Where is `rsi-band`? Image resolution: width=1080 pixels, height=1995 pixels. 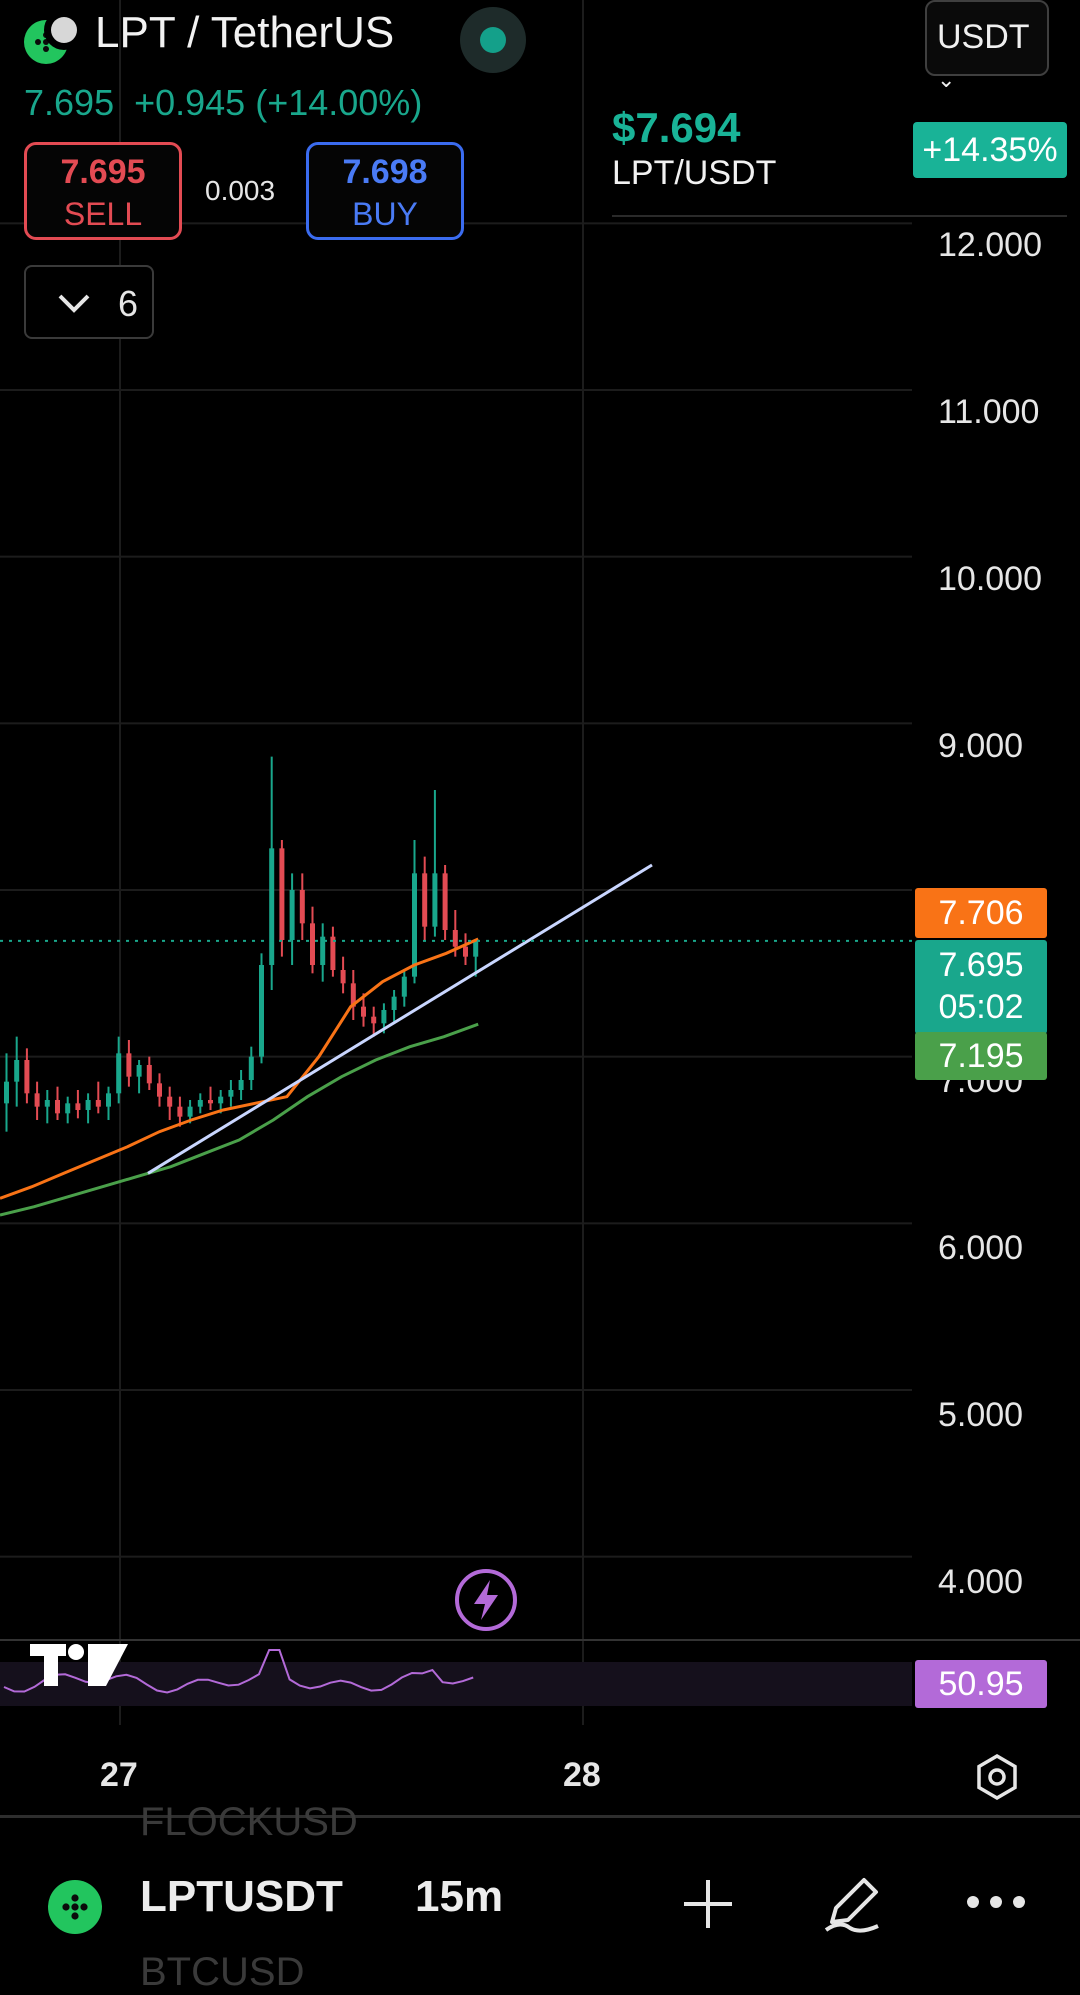 rsi-band is located at coordinates (456, 1684).